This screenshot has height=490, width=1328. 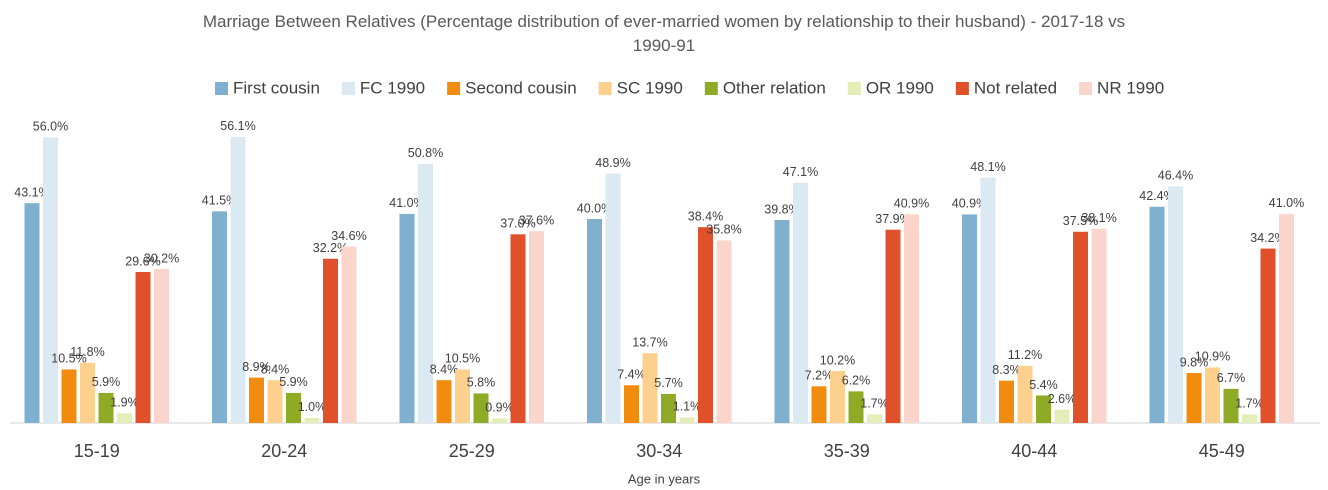 I want to click on data-label: 32.2%, so click(x=330, y=248).